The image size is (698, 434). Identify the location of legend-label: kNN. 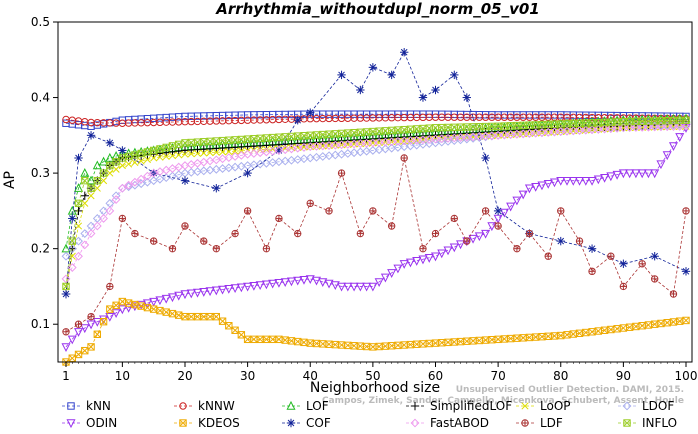
(98, 406).